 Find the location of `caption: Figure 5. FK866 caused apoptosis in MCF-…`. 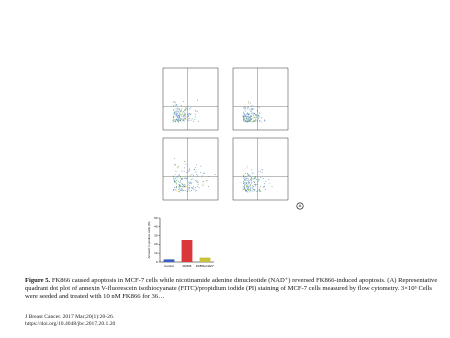

caption: Figure 5. FK866 caused apoptosis in MCF-… is located at coordinates (234, 289).